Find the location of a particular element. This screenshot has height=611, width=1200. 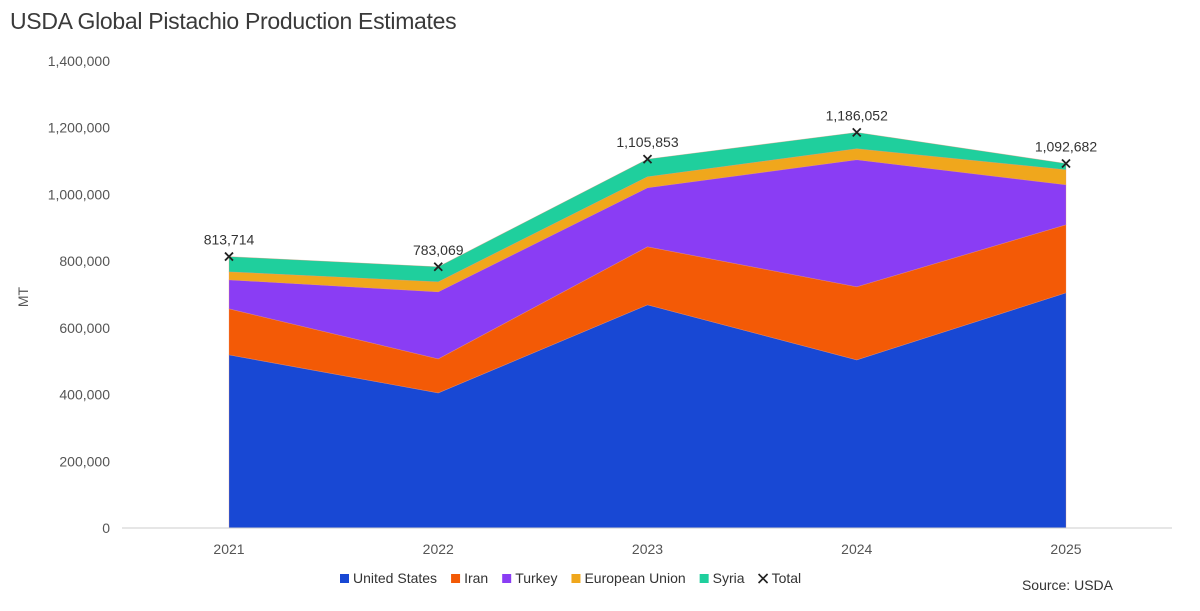

total-data-label: 783,069 is located at coordinates (438, 250).